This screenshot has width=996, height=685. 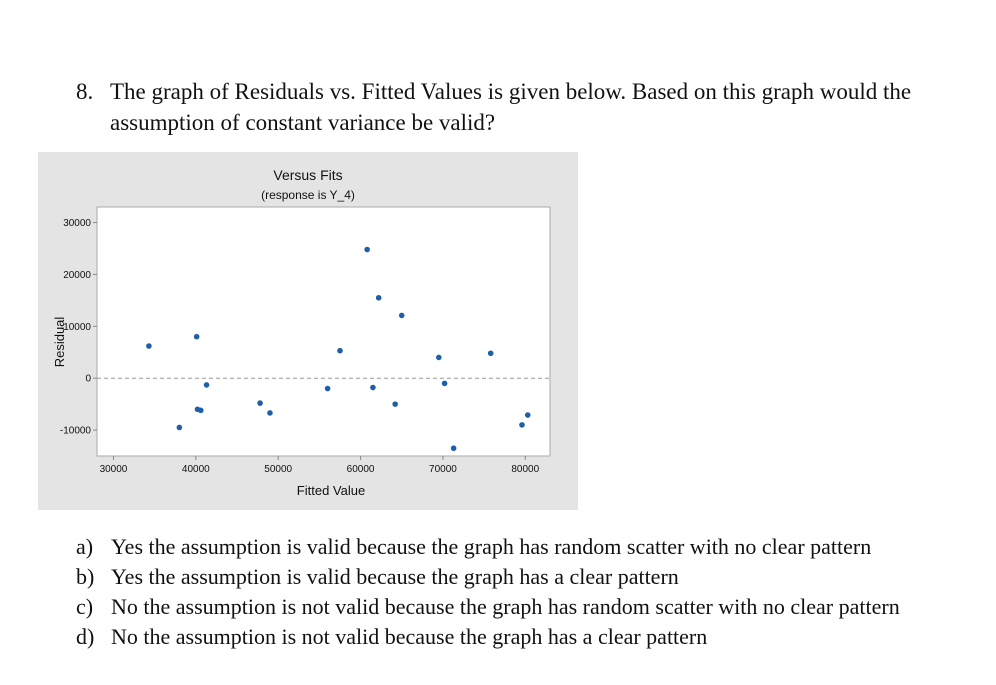 What do you see at coordinates (85, 576) in the screenshot?
I see `answer-letter: b)` at bounding box center [85, 576].